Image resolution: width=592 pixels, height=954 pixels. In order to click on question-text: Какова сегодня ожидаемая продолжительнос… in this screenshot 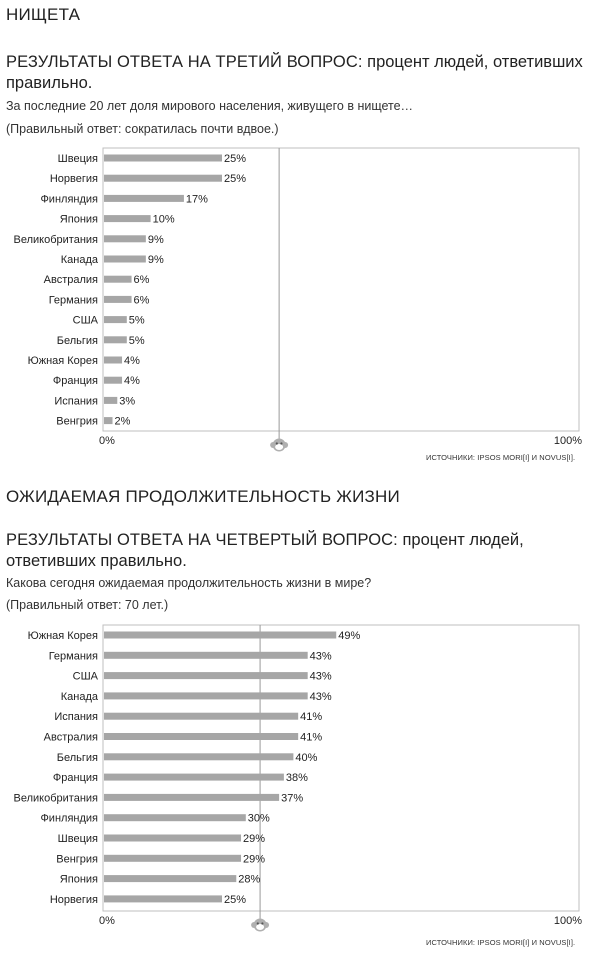, I will do `click(189, 583)`.